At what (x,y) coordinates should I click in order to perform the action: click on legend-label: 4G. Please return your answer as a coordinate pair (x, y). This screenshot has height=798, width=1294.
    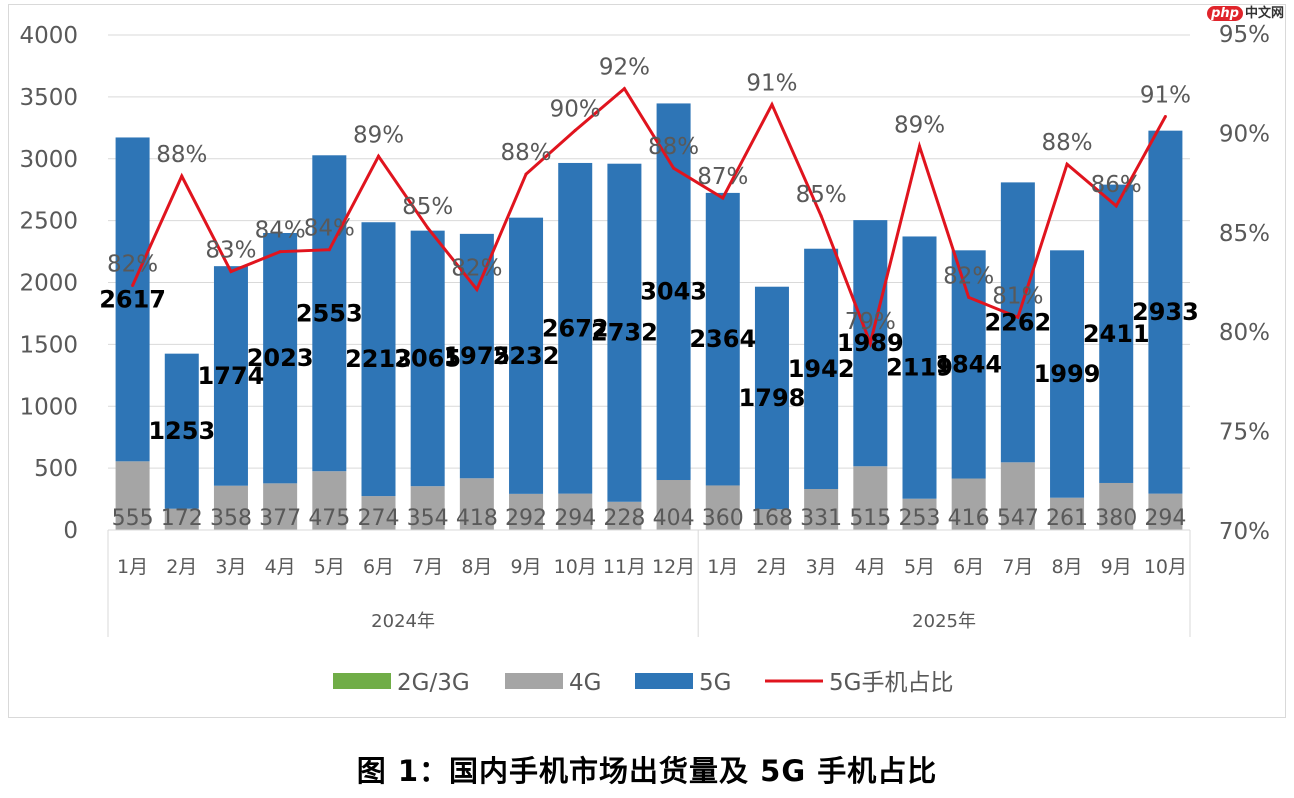
    Looking at the image, I should click on (585, 683).